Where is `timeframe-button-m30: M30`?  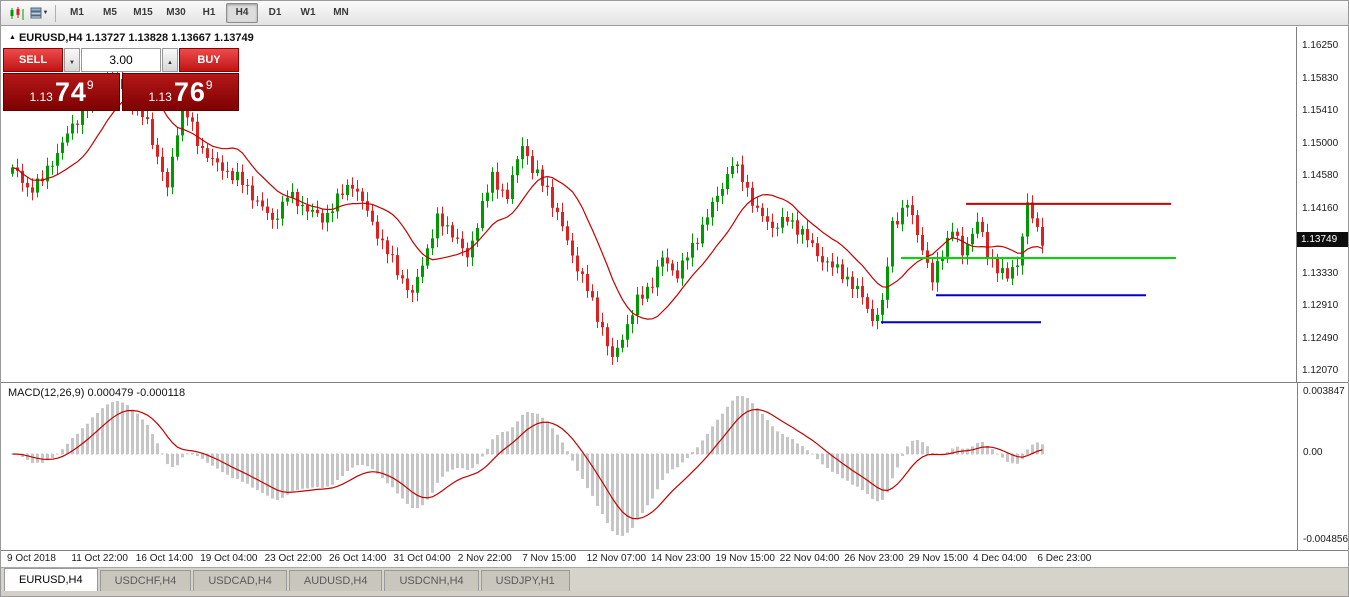
timeframe-button-m30: M30 is located at coordinates (176, 12).